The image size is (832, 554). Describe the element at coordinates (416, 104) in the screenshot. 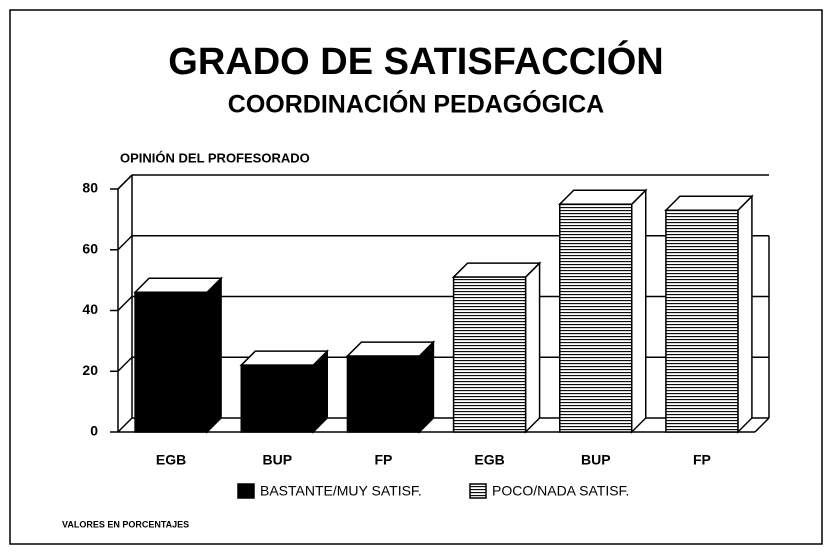

I see `chart-subtitle: COORDINACIÓN PEDAGÓGICA` at that location.